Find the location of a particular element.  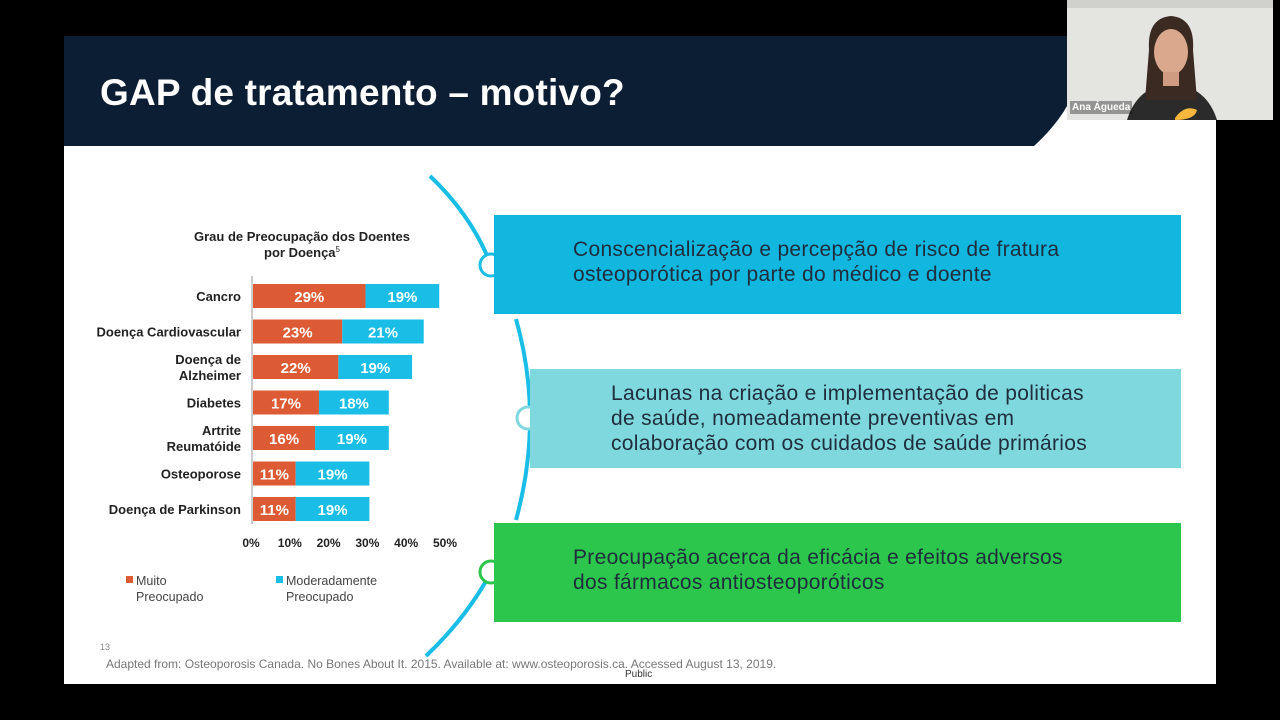

category-label: Alzheimer is located at coordinates (210, 375).